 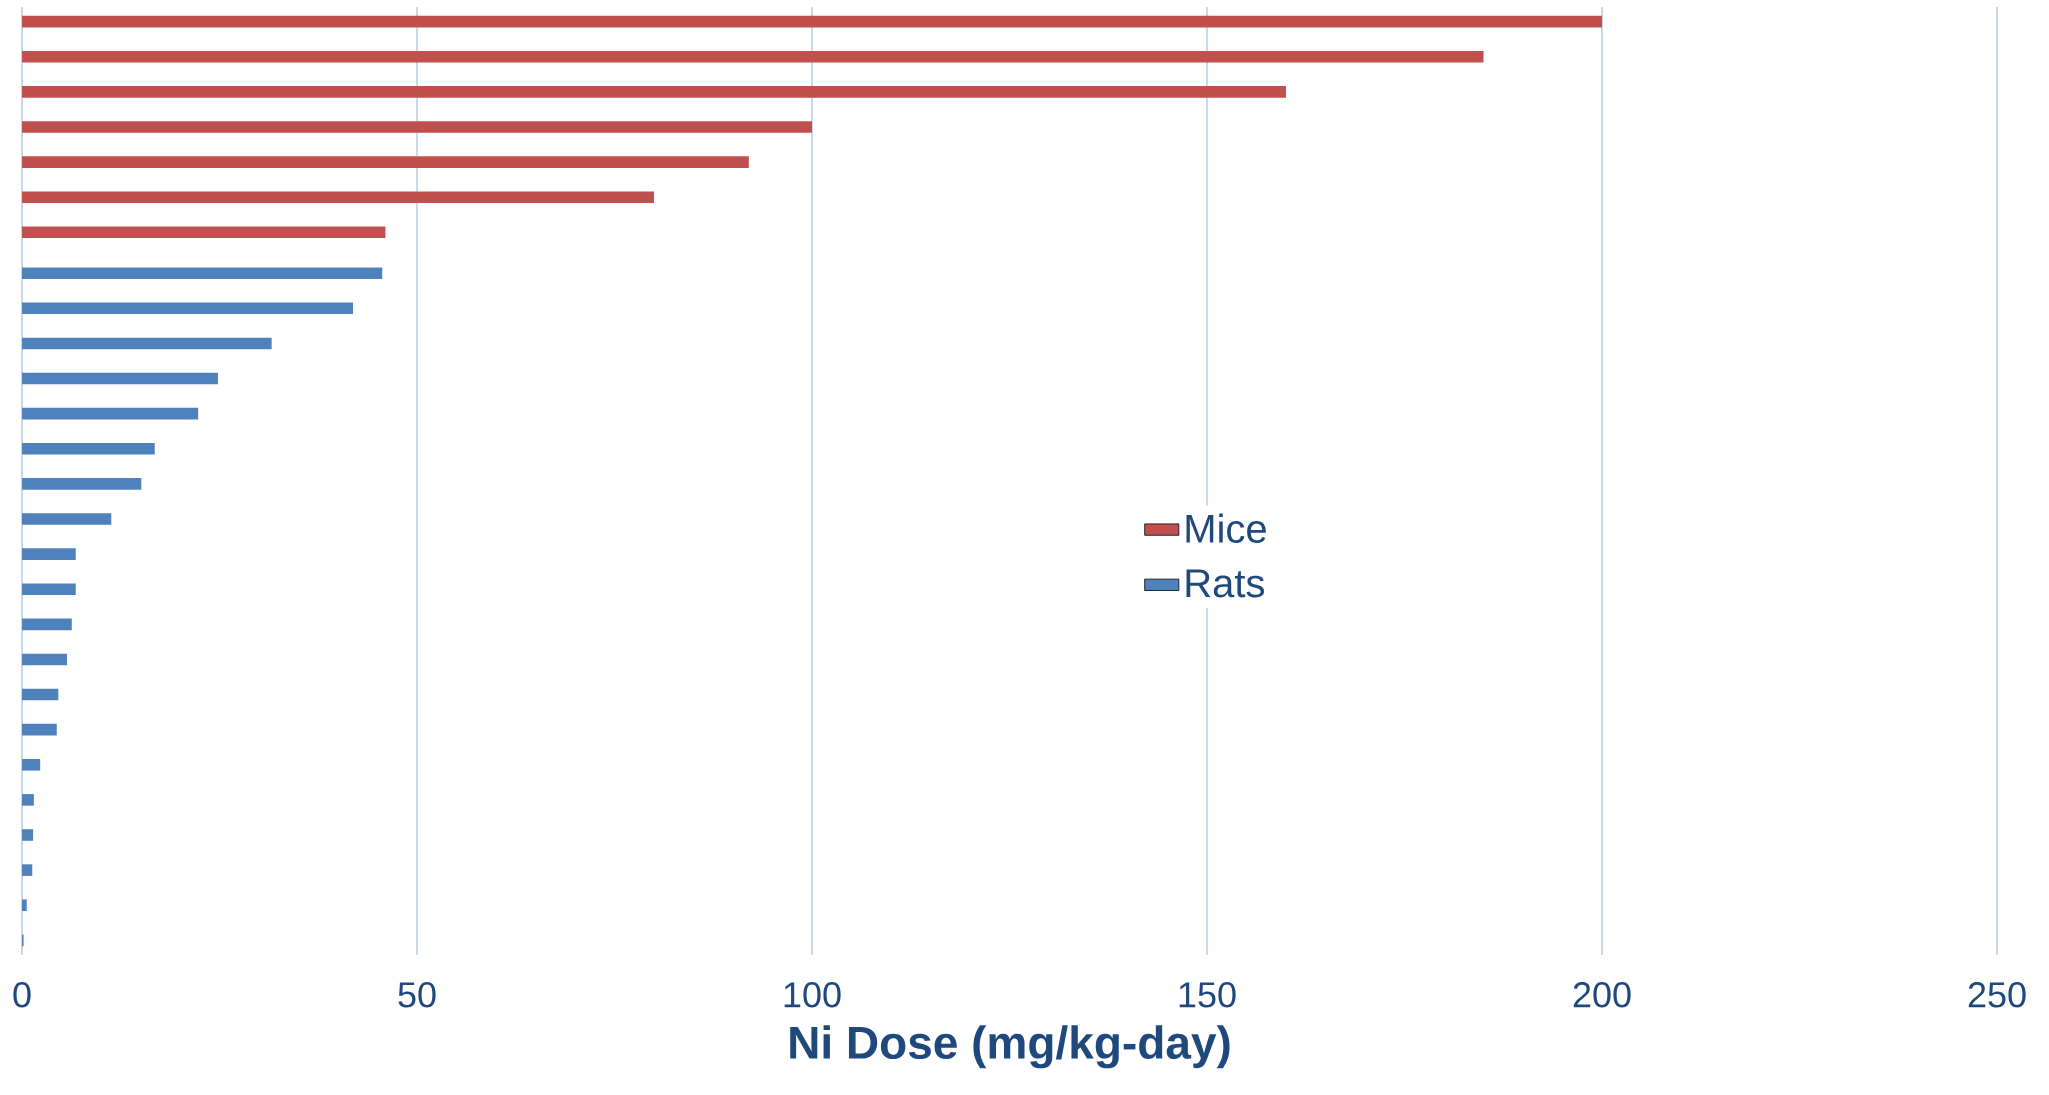 I want to click on x-tick-label: 0, so click(x=22, y=995).